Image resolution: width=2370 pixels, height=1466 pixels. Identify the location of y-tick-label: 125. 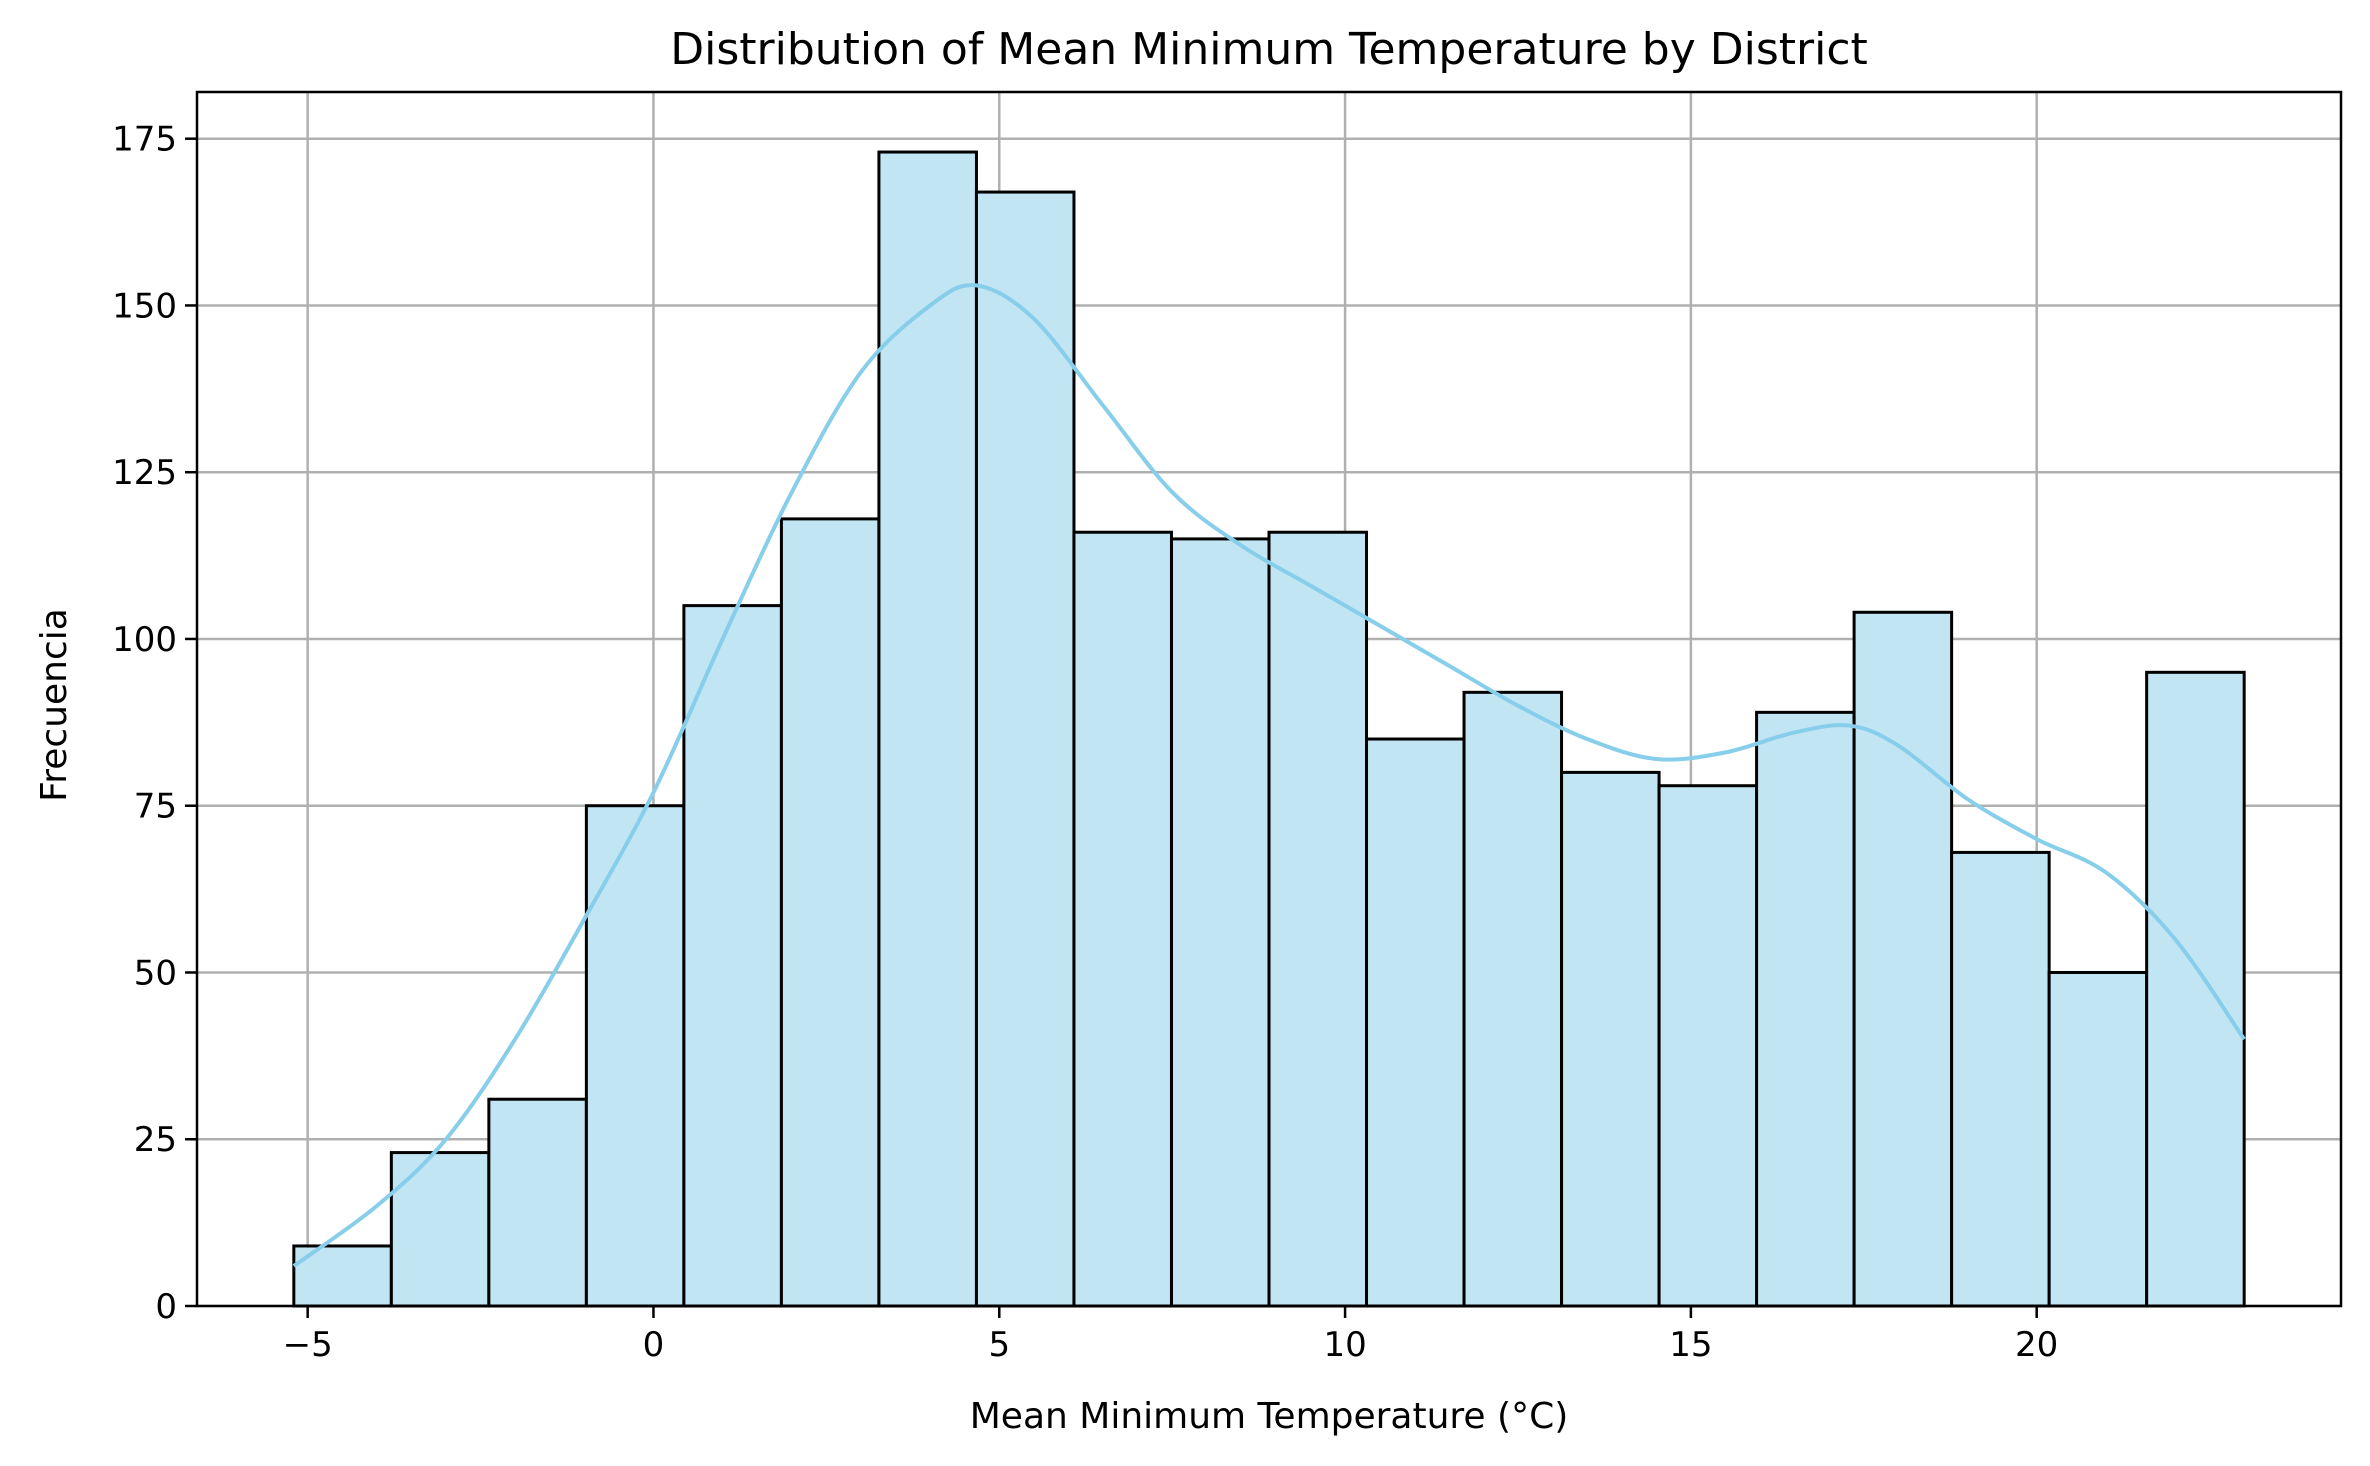
(144, 473).